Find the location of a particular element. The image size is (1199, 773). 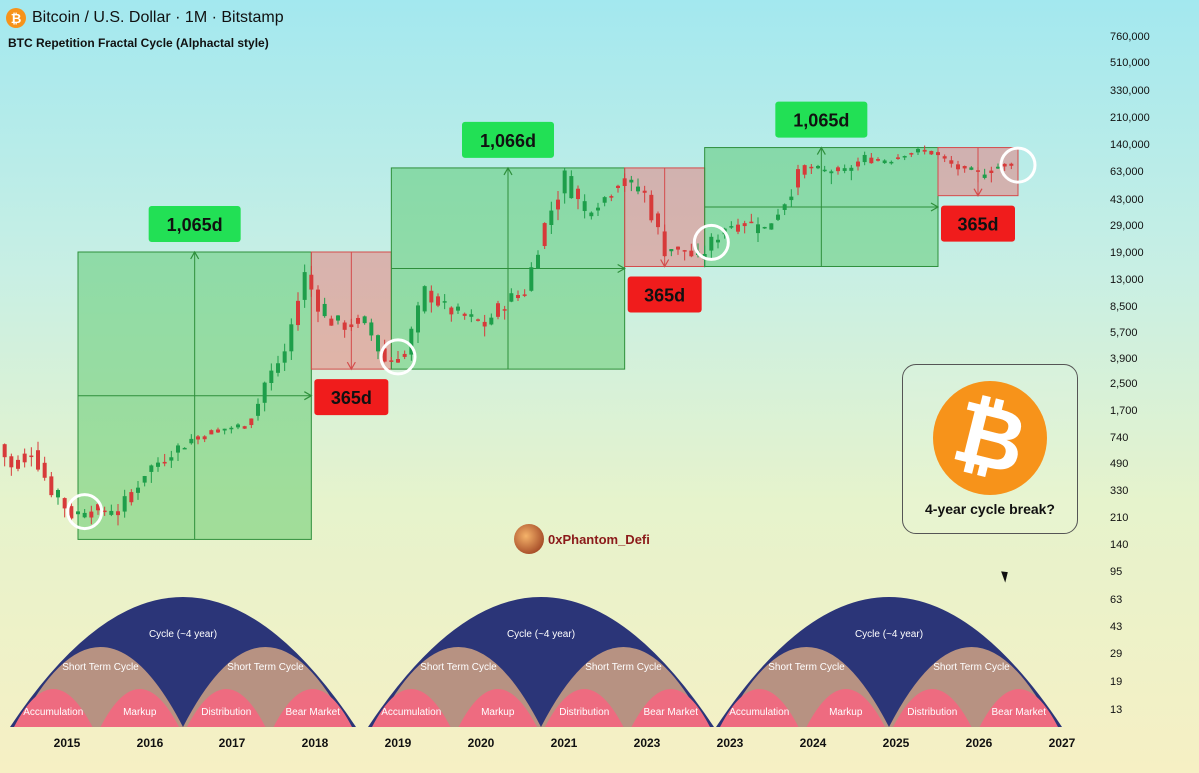

year-tick-label: 2020 is located at coordinates (481, 743).